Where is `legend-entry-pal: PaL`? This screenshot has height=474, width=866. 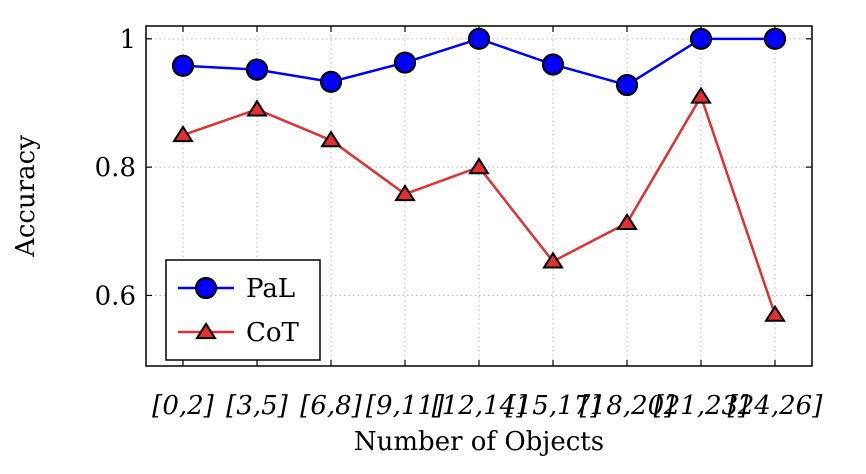
legend-entry-pal: PaL is located at coordinates (236, 289).